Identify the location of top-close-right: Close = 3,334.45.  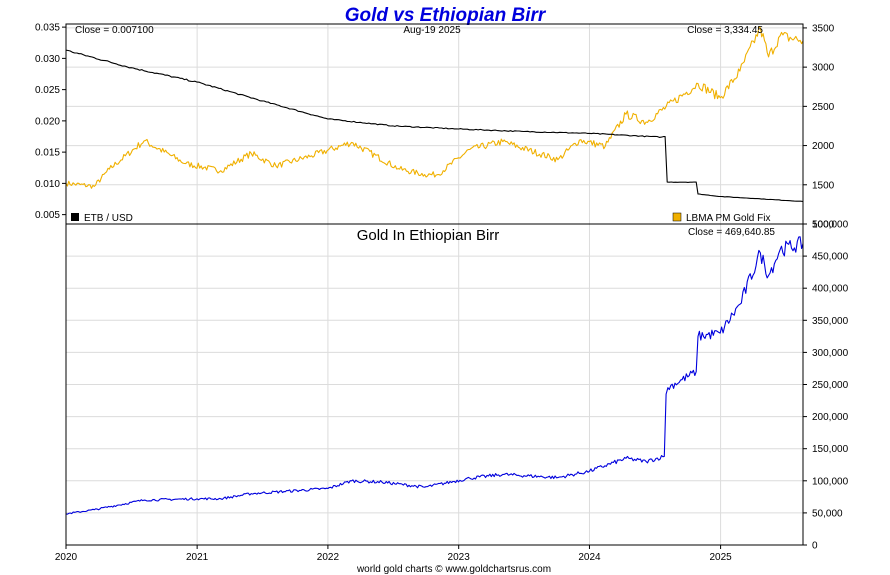
(725, 30).